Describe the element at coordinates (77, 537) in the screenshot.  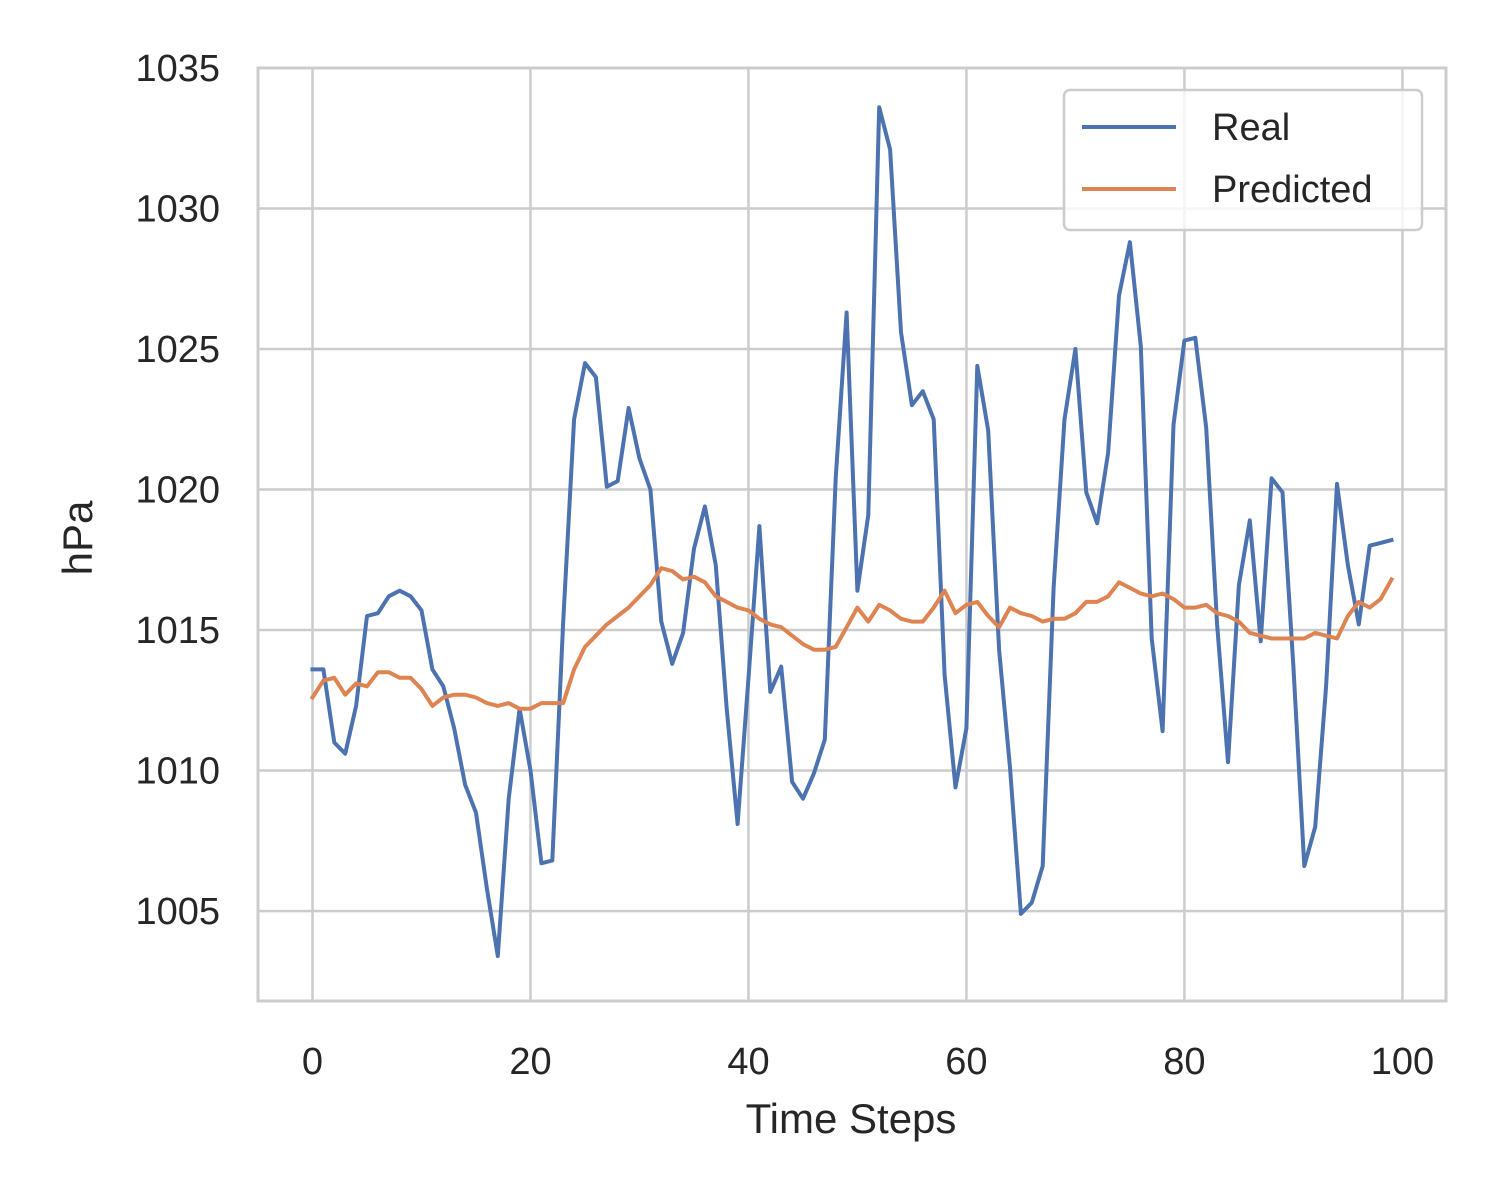
I see `y-axis-label: hPa` at that location.